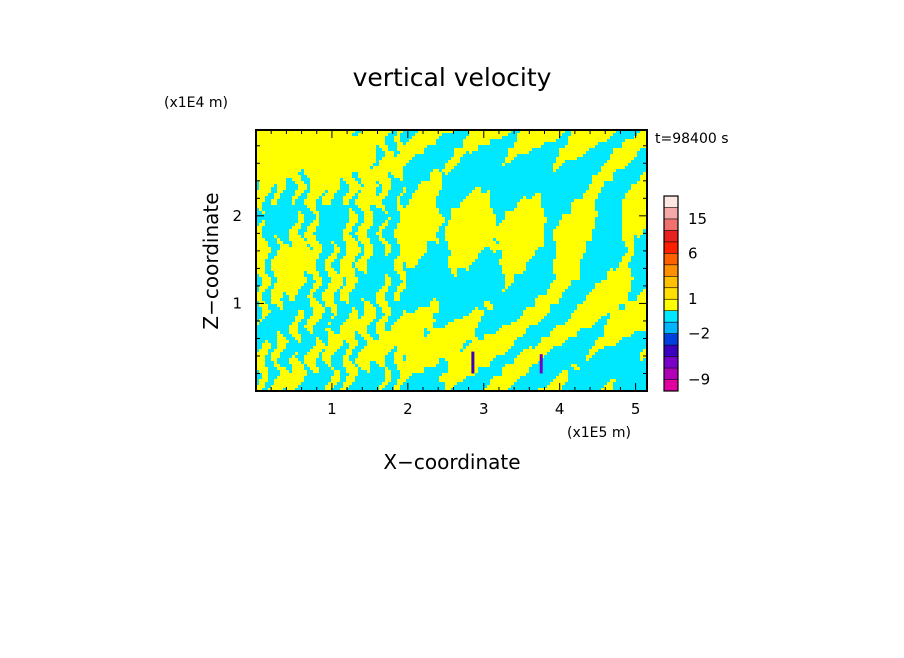 Image resolution: width=904 pixels, height=658 pixels. Describe the element at coordinates (473, 362) in the screenshot. I see `downdraft-spike` at that location.